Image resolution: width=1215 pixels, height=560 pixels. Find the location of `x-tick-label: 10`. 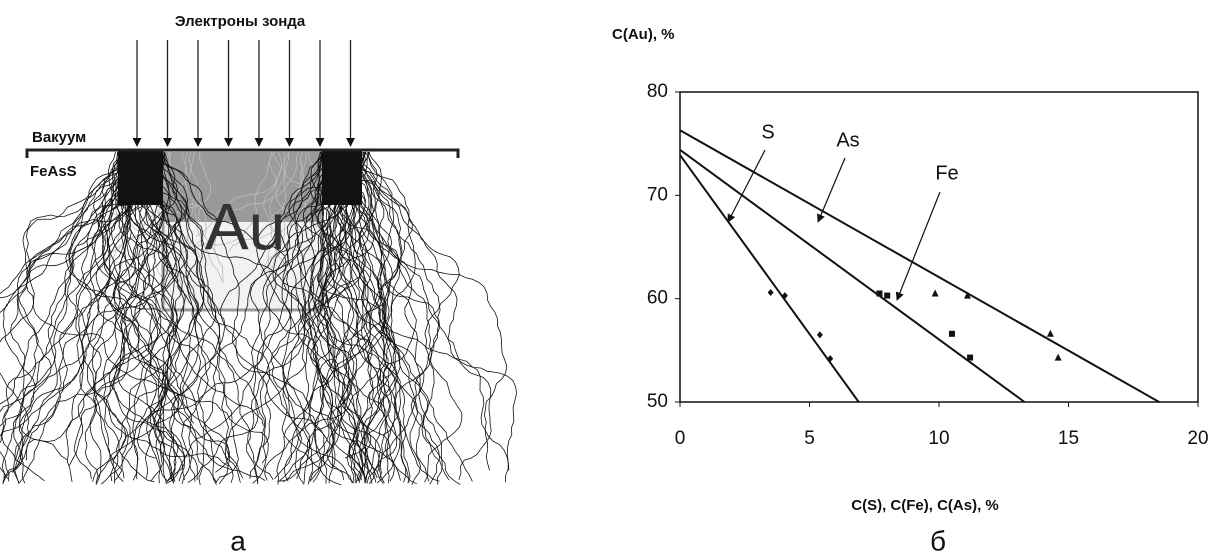

x-tick-label: 10 is located at coordinates (938, 438).